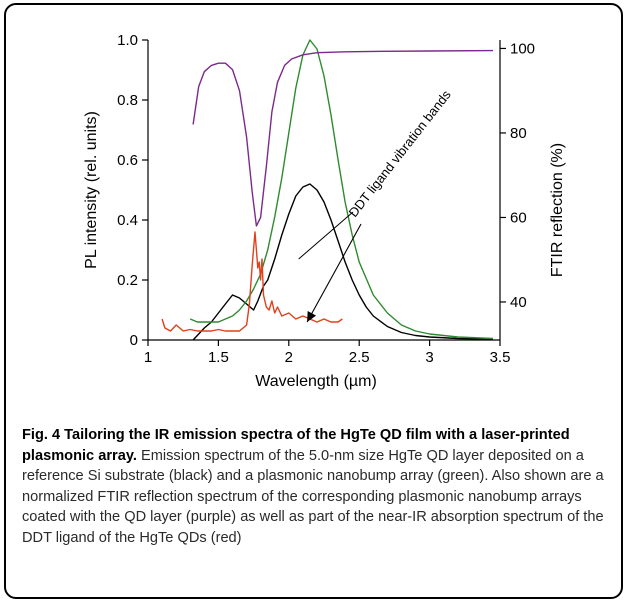 The height and width of the screenshot is (605, 629). I want to click on series-black-line, so click(343, 262).